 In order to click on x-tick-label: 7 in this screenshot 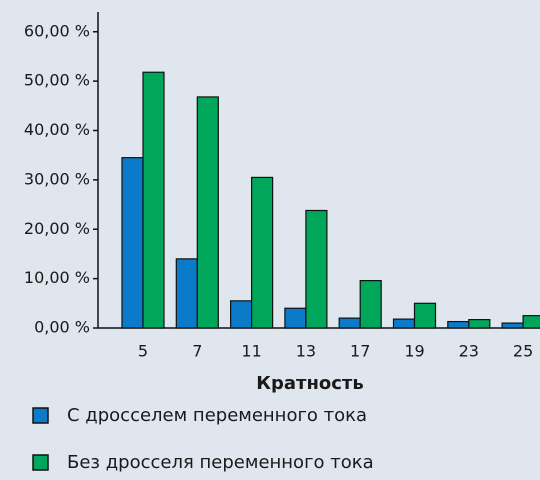, I will do `click(197, 351)`.